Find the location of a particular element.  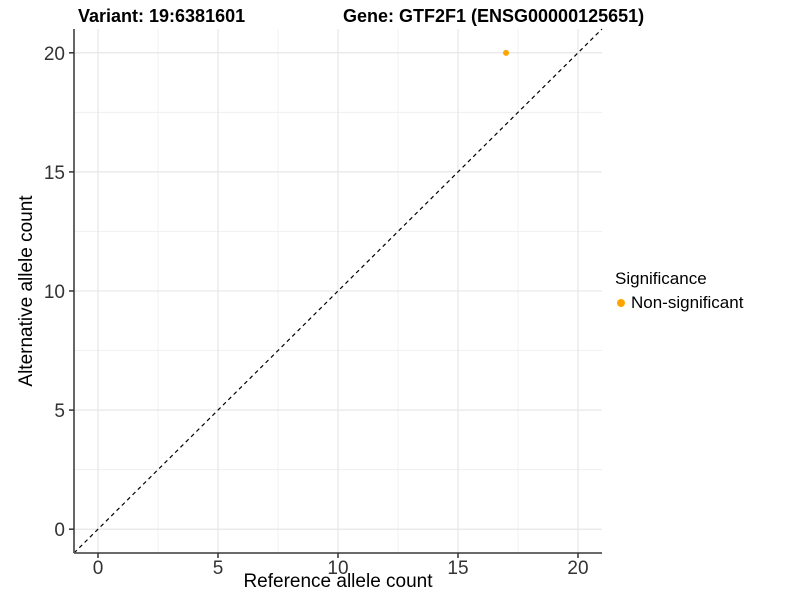

x-axis-title: Reference allele count is located at coordinates (338, 581).